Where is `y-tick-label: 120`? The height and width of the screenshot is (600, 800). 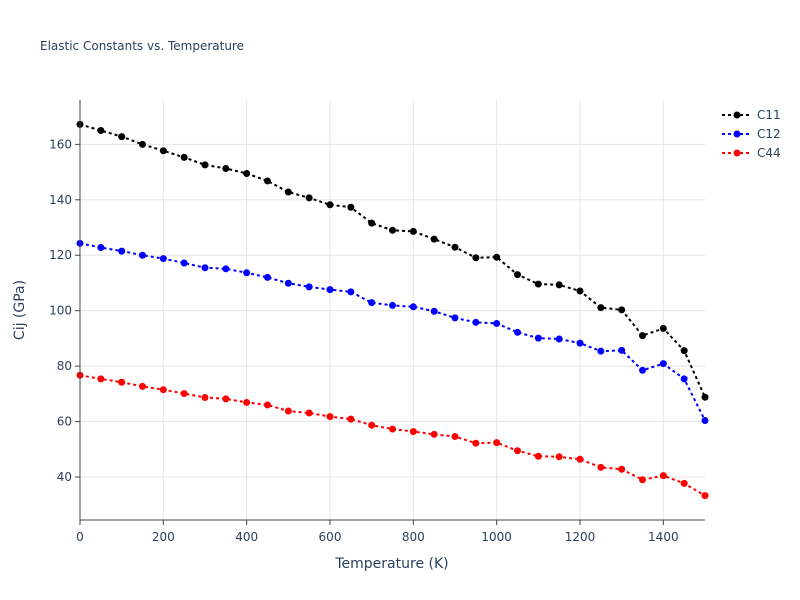 y-tick-label: 120 is located at coordinates (60, 255).